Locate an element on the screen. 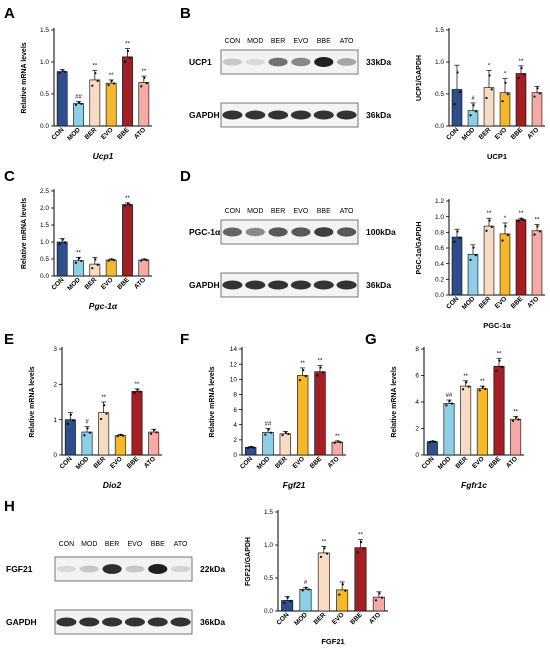 The height and width of the screenshot is (651, 550). category-label-bbe: BBE is located at coordinates (517, 302).